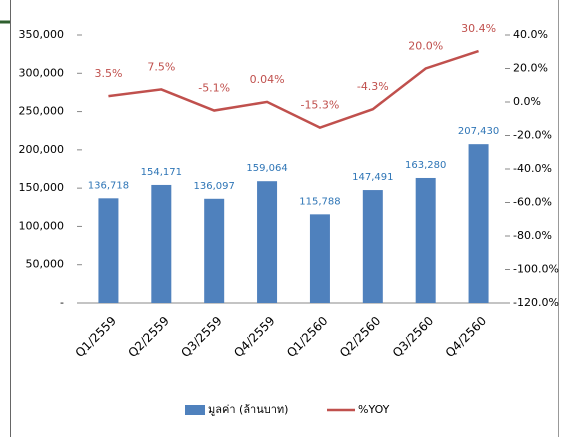 The image size is (568, 437). Describe the element at coordinates (372, 177) in the screenshot. I see `bar-value-label: 147,491` at that location.